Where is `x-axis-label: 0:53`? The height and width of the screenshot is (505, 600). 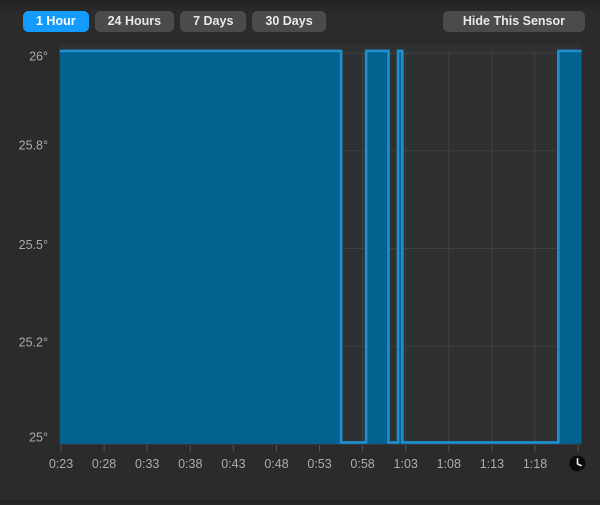
x-axis-label: 0:53 is located at coordinates (319, 464).